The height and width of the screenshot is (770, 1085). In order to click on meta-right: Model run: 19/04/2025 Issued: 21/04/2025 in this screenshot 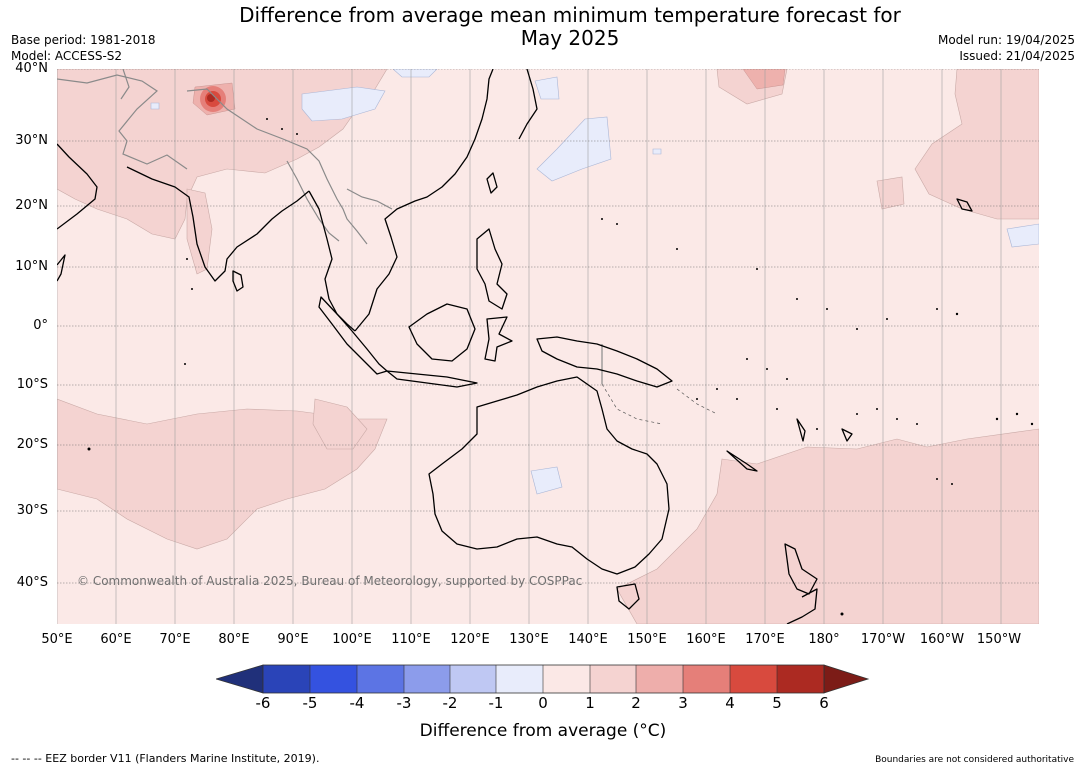, I will do `click(1006, 48)`.